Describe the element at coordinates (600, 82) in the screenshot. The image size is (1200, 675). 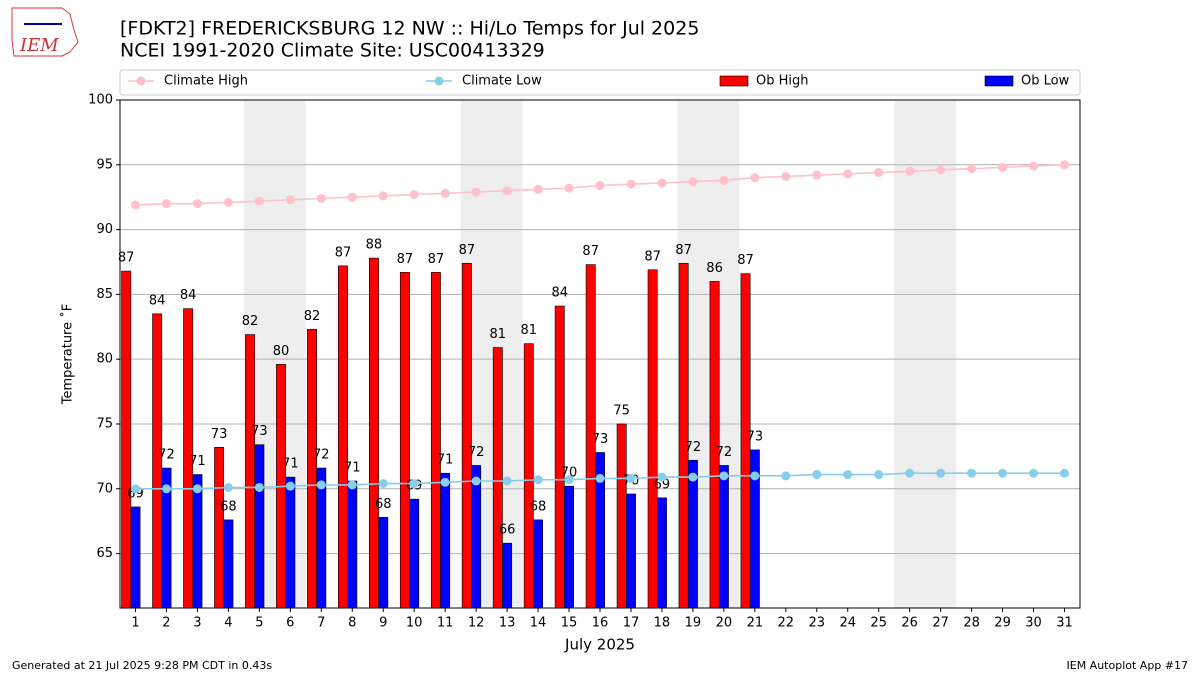
I see `legend-box` at that location.